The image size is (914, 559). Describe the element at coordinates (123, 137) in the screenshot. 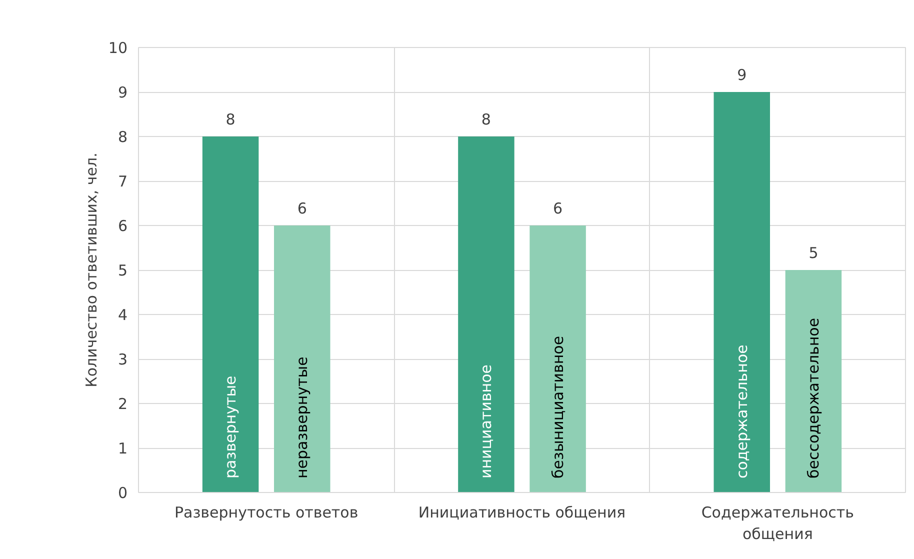

I see `y-tick-label: 8` at that location.